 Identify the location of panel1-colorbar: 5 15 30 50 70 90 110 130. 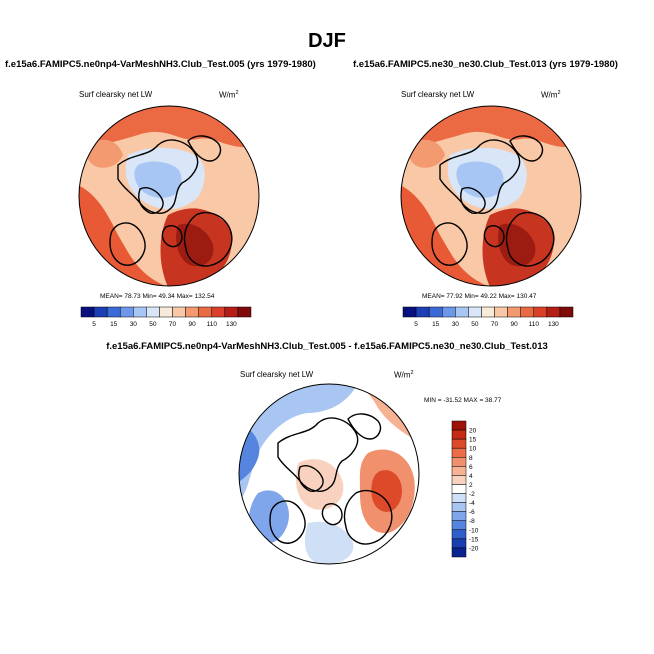
(166, 317).